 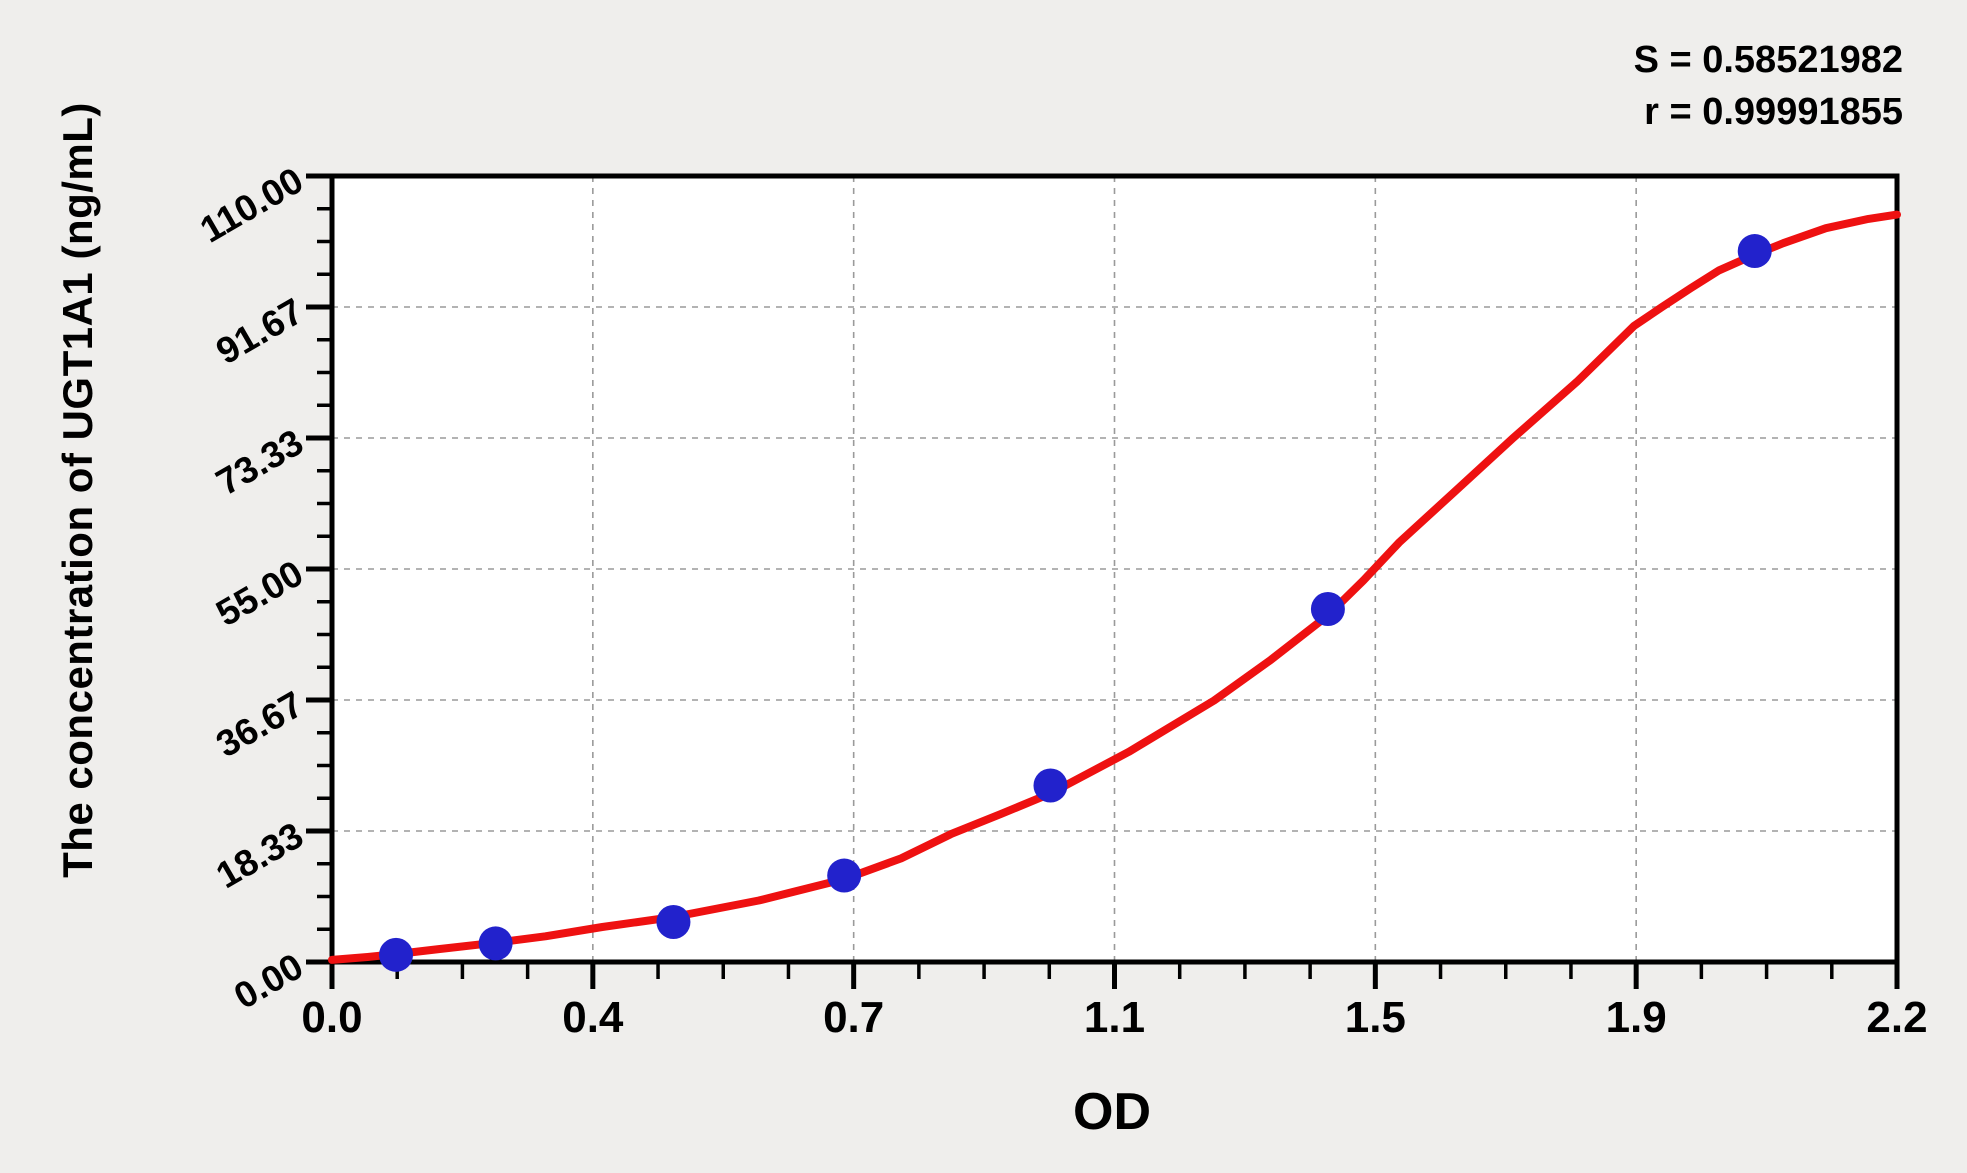 What do you see at coordinates (1114, 1017) in the screenshot?
I see `x-tick-label: 1.1` at bounding box center [1114, 1017].